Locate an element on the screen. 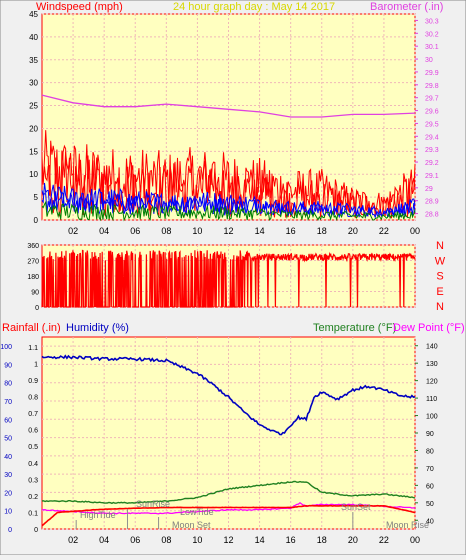 This screenshot has width=466, height=560. y2-tick-label: 30 is located at coordinates (429, 60).